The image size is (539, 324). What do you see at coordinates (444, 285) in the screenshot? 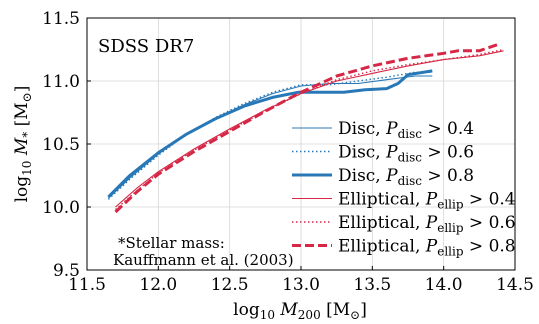
I see `x-tick-label: 14.0` at bounding box center [444, 285].